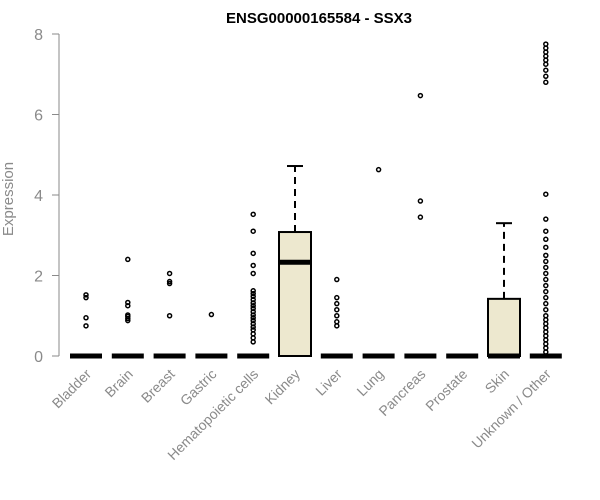 The width and height of the screenshot is (600, 500). I want to click on y-axis-label: Expression, so click(8, 199).